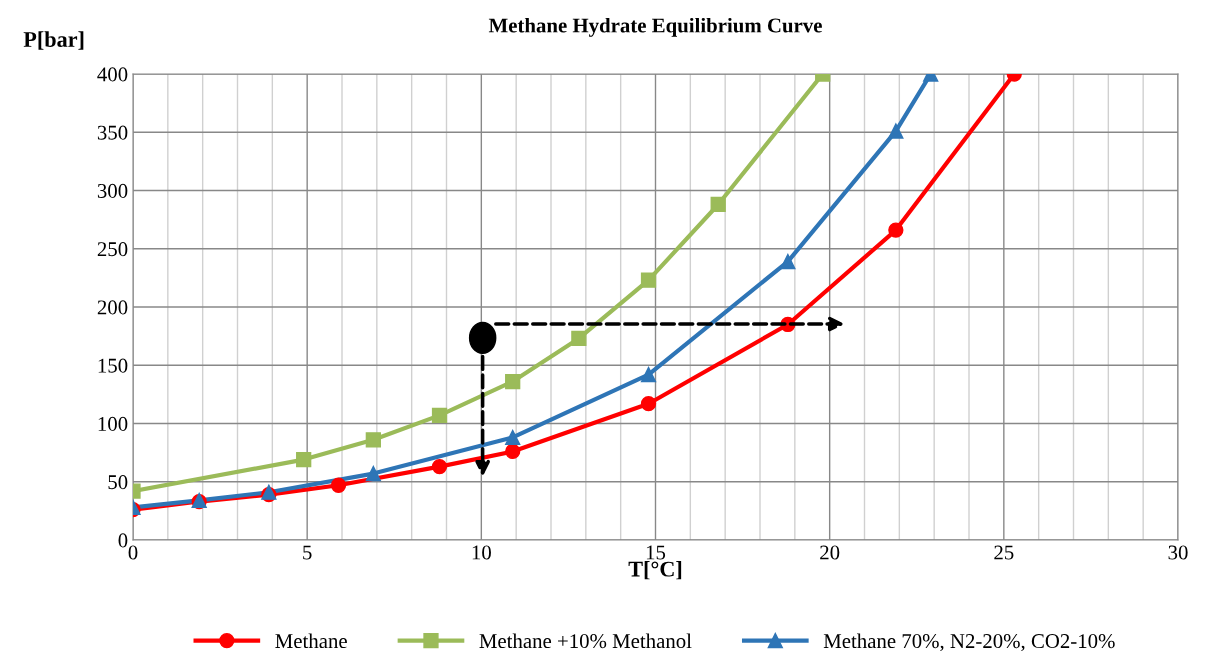  I want to click on y-tick-label: 50, so click(118, 482).